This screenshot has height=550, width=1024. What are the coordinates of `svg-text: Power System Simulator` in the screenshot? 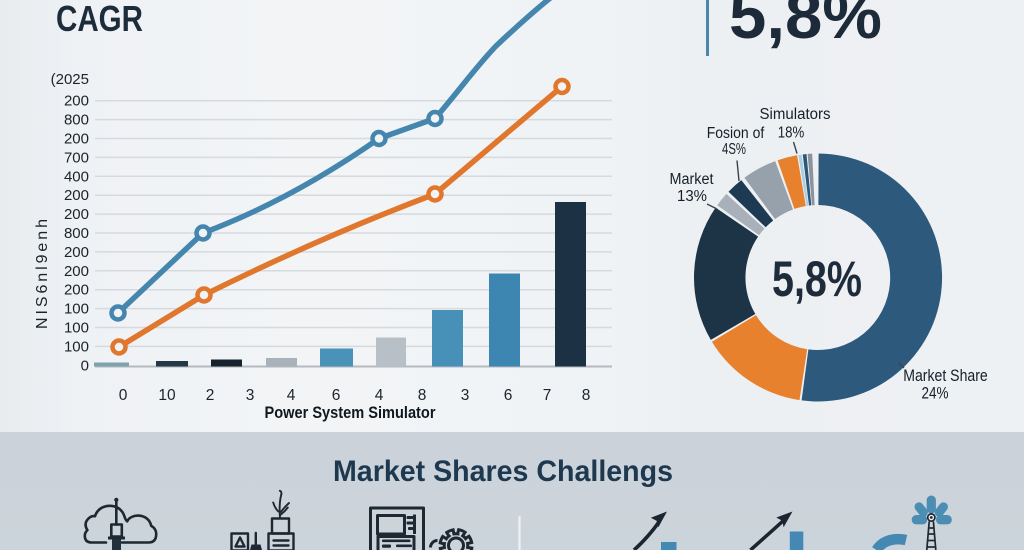 It's located at (351, 413).